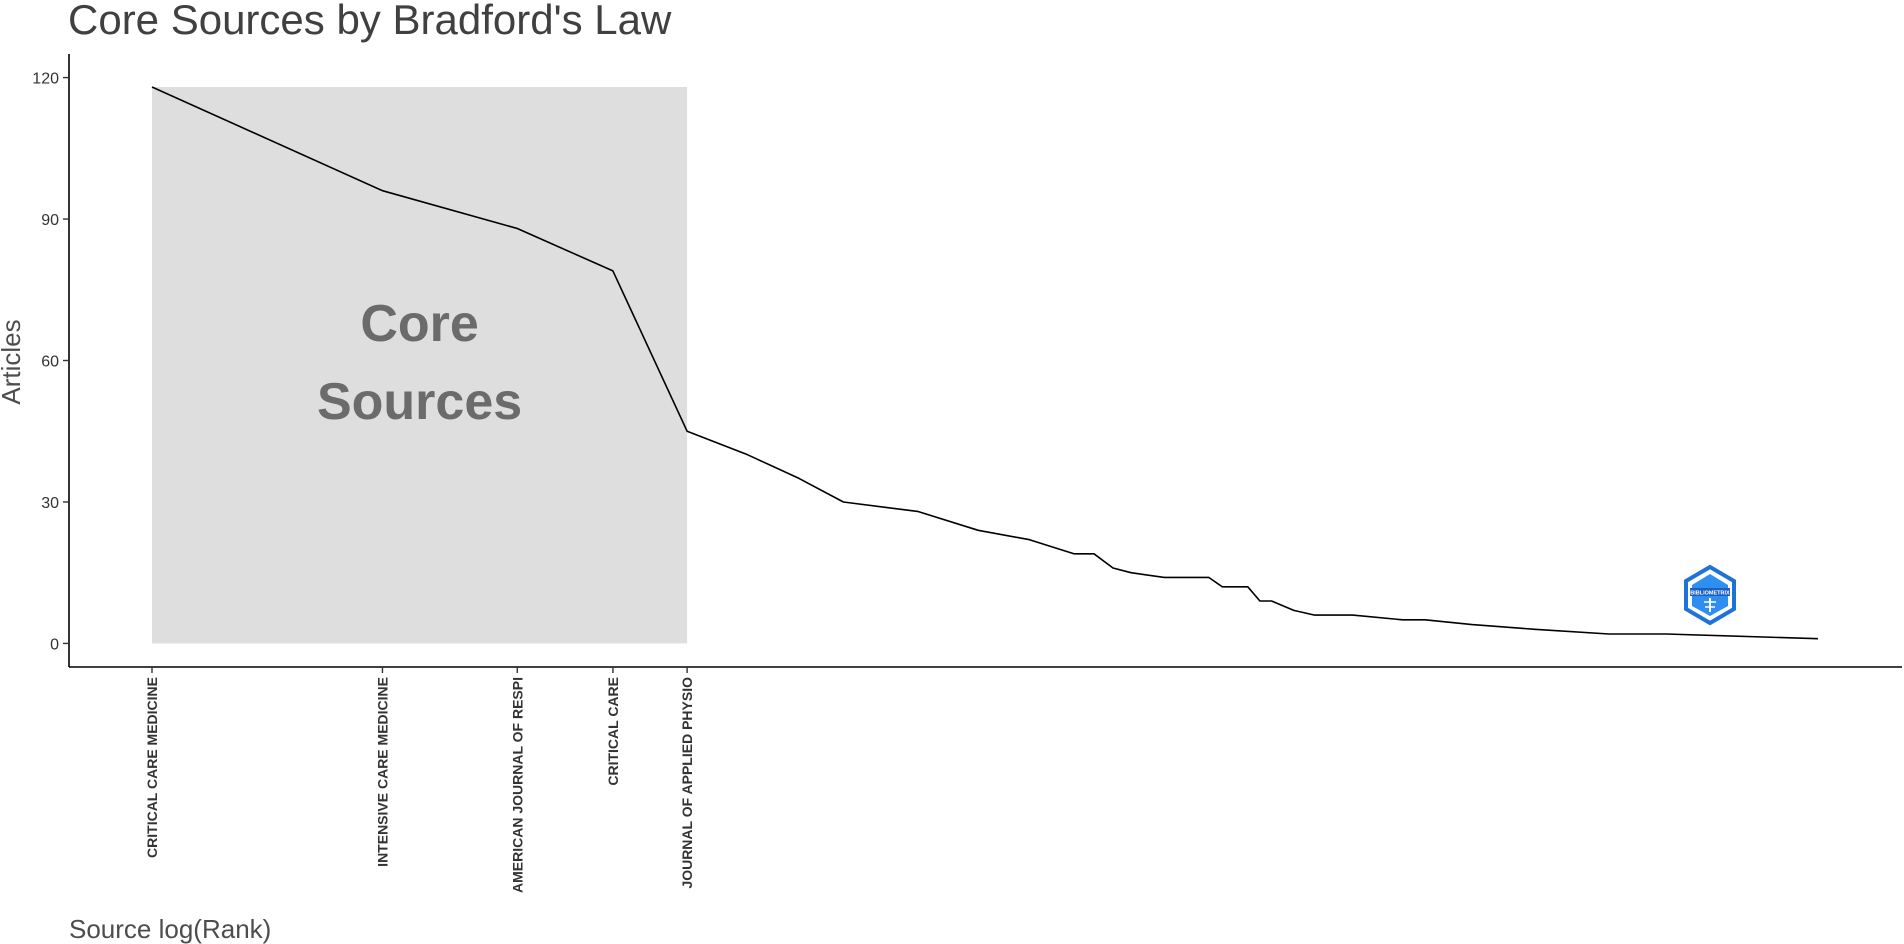 The width and height of the screenshot is (1904, 944). I want to click on y-tick-label: 60, so click(50, 362).